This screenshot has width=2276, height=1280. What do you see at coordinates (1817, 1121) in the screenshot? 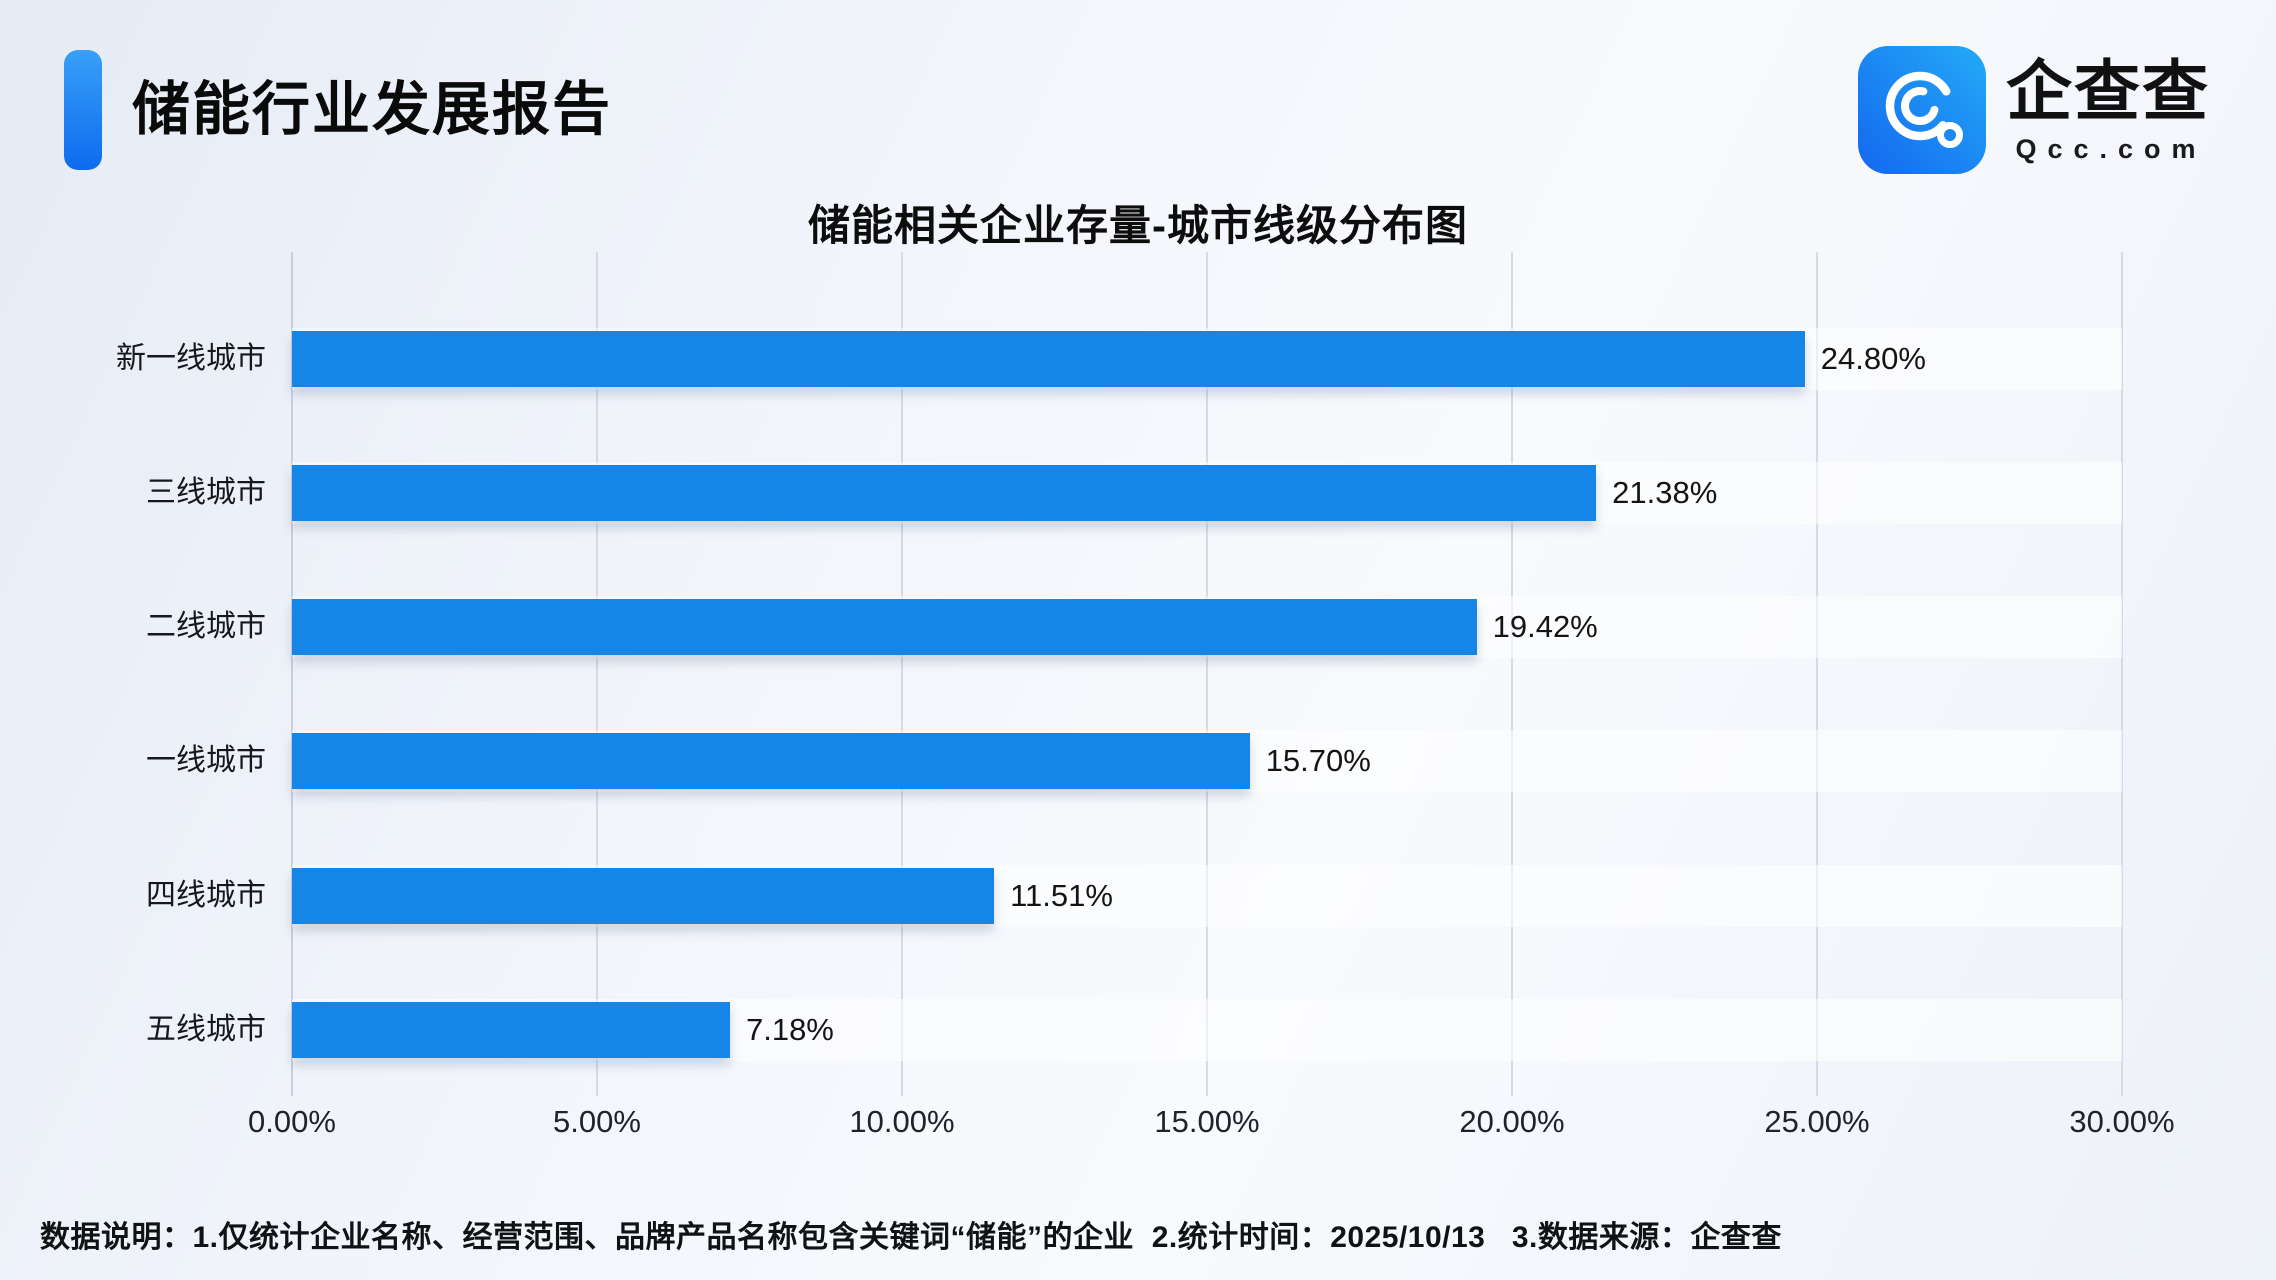
I see `x-tick-label: 25.00%` at bounding box center [1817, 1121].